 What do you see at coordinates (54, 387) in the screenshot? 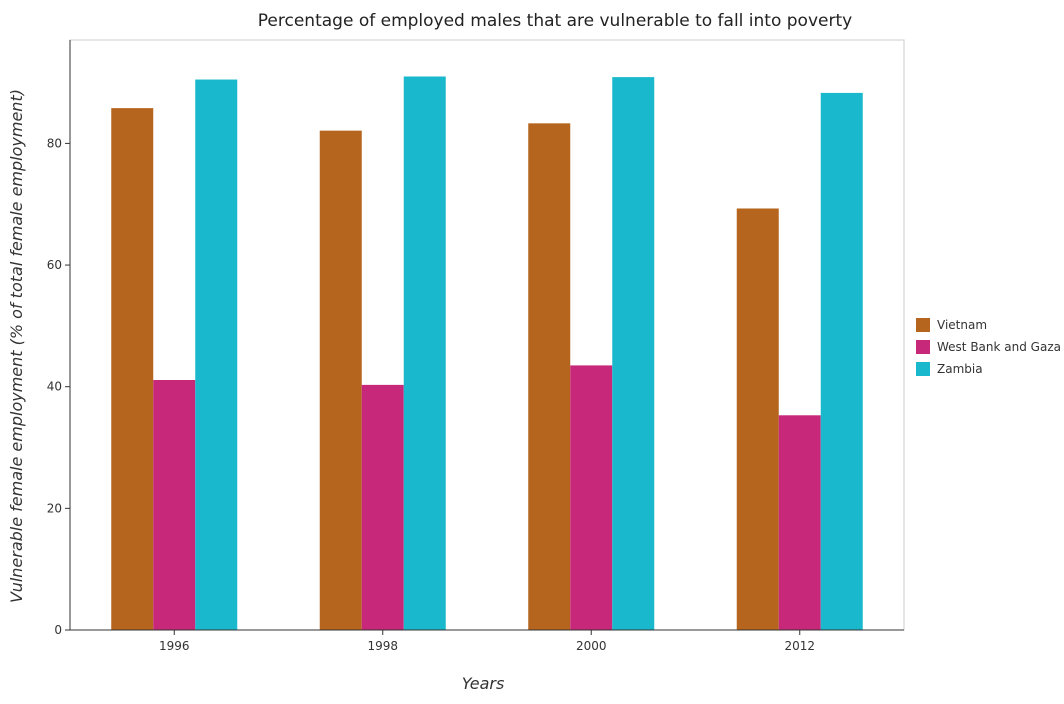
I see `y-tick-label: 40` at bounding box center [54, 387].